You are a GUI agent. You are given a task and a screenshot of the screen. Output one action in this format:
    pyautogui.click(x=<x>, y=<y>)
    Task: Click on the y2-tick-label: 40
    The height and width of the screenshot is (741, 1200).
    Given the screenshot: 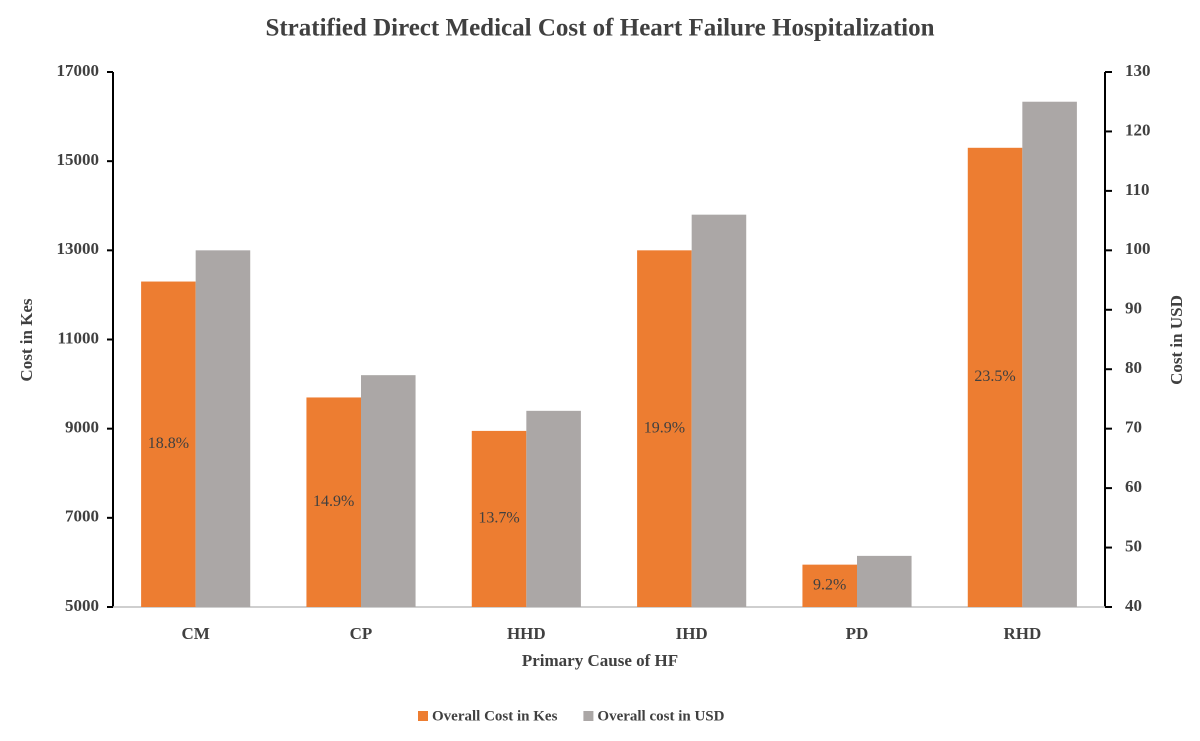 What is the action you would take?
    pyautogui.click(x=1133, y=605)
    